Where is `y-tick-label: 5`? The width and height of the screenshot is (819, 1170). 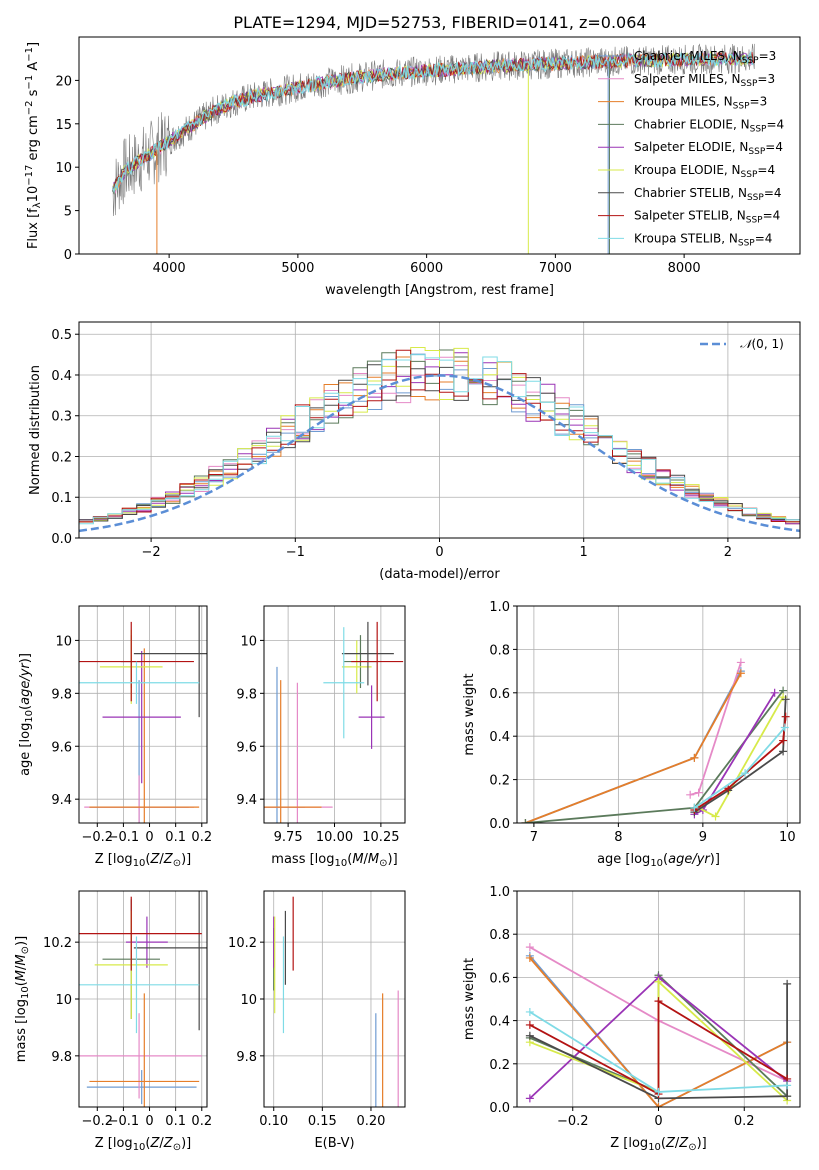
y-tick-label: 5 is located at coordinates (68, 212).